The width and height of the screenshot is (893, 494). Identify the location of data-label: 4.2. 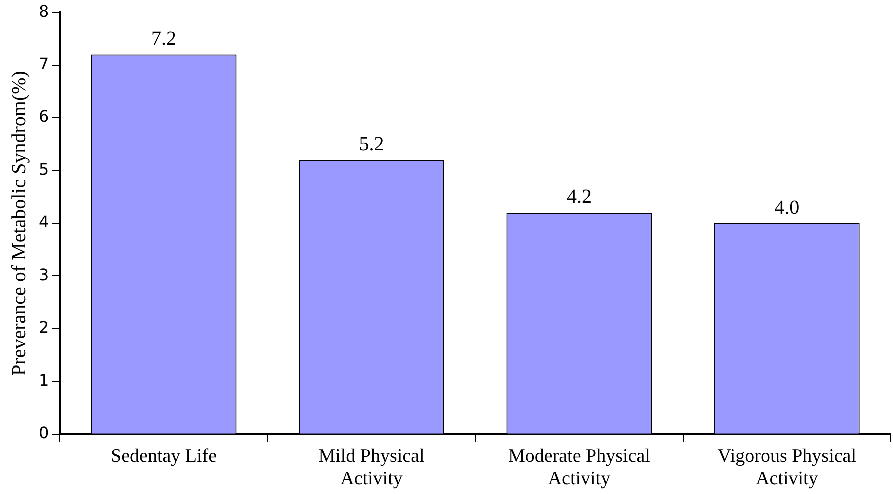
(579, 197).